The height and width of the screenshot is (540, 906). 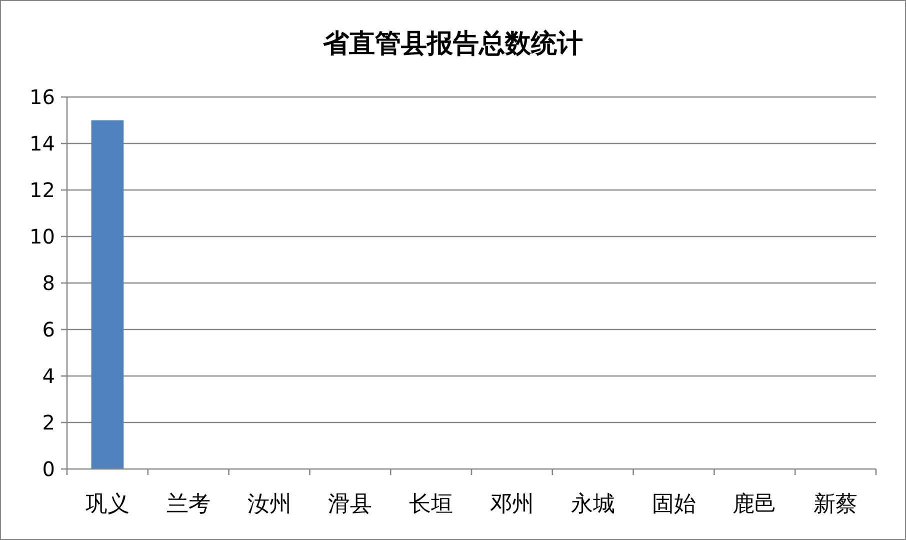 What do you see at coordinates (452, 44) in the screenshot?
I see `chart-title: 省直管县报告总数统计` at bounding box center [452, 44].